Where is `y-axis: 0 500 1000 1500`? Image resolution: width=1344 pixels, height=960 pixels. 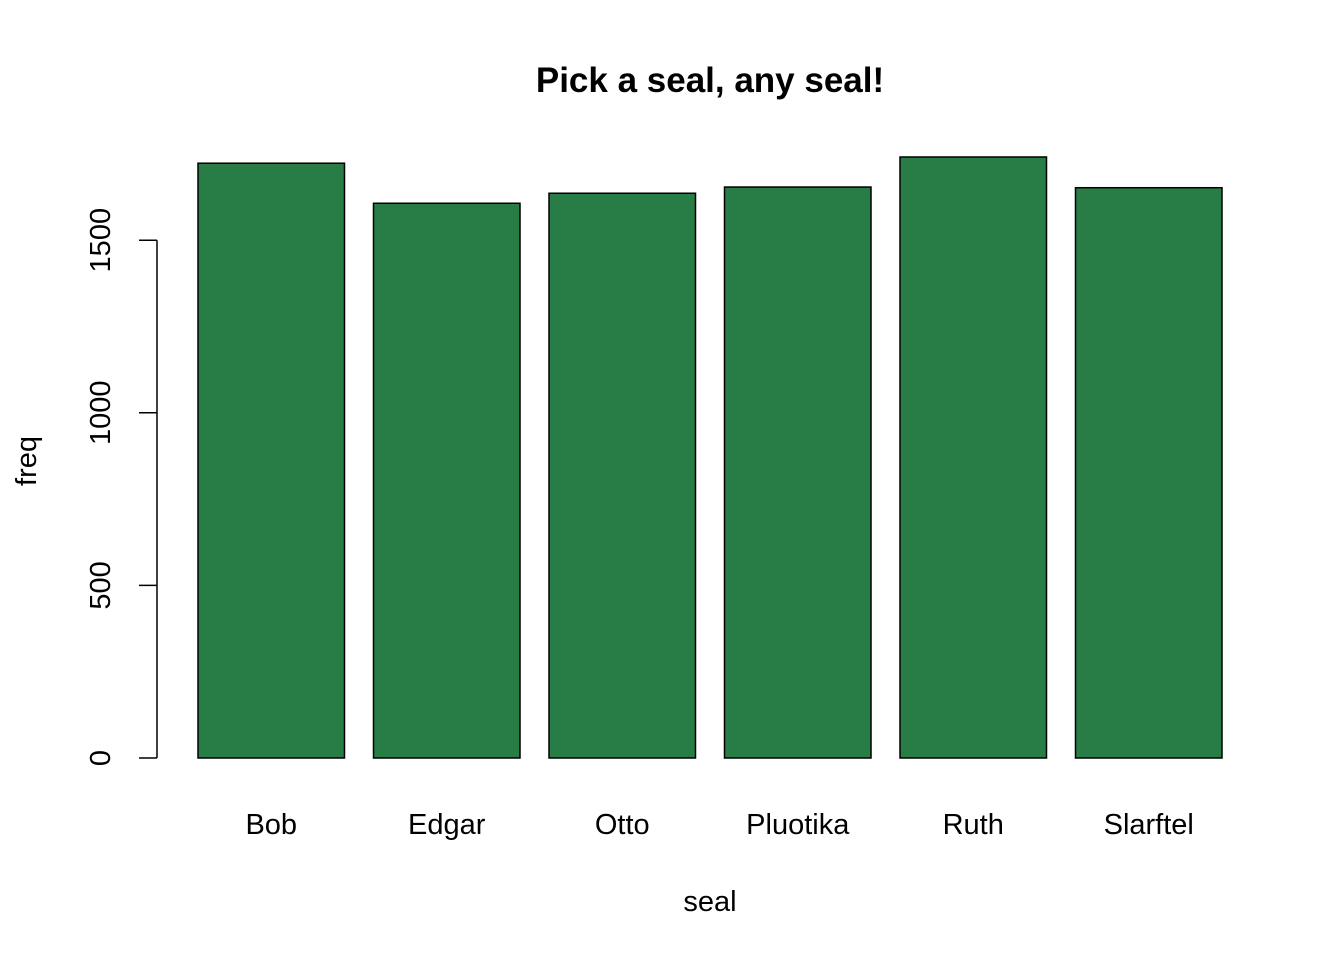 y-axis: 0 500 1000 1500 is located at coordinates (121, 487).